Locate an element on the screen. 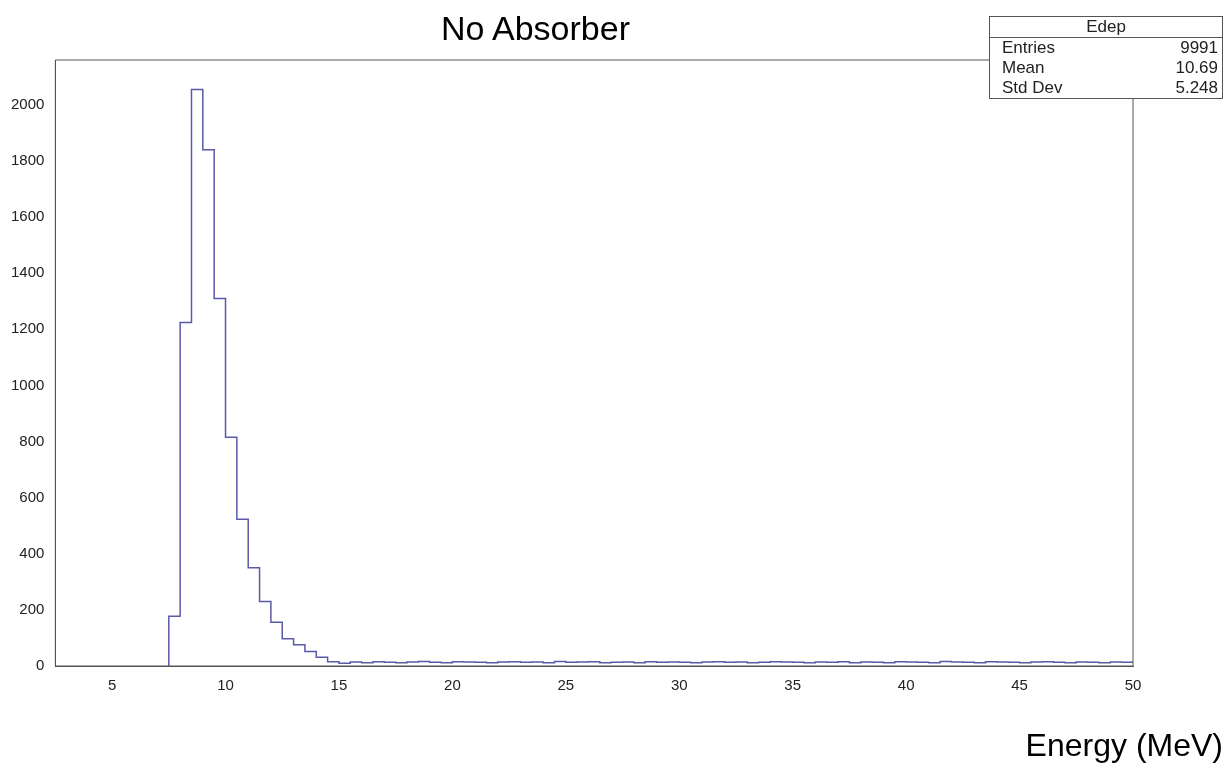  x-tick-label: 30 is located at coordinates (679, 685).